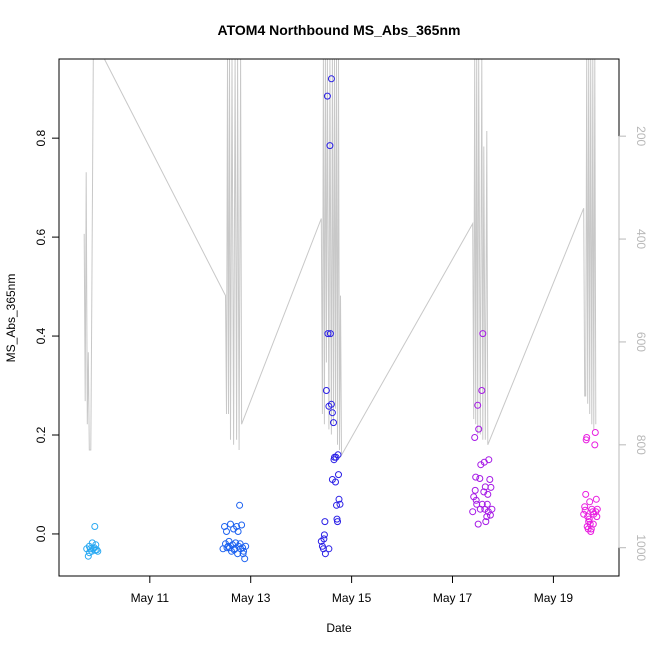 The width and height of the screenshot is (650, 650). Describe the element at coordinates (453, 598) in the screenshot. I see `x-tick-label: May 17` at that location.